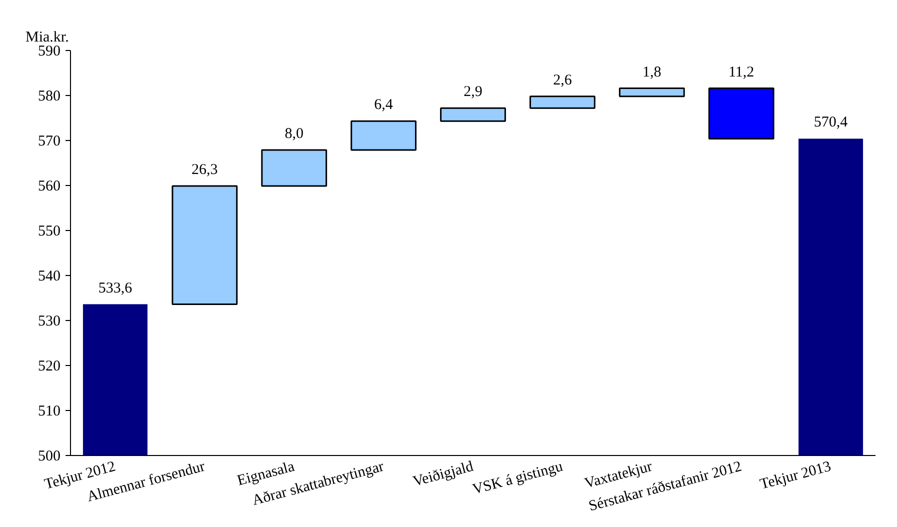  I want to click on data-label: 6,4, so click(384, 105).